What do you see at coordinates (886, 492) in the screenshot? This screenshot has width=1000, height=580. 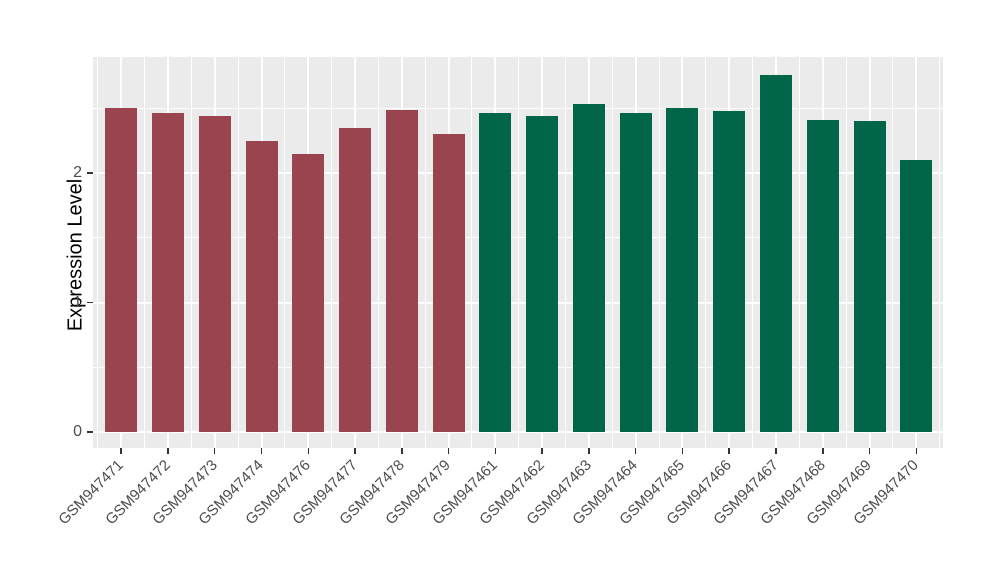 I see `x-tick-label-text: GSM947470` at bounding box center [886, 492].